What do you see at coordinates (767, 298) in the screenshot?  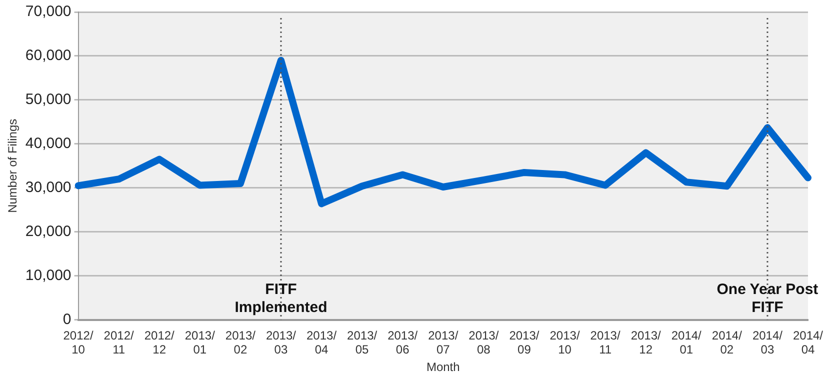 I see `ref-line-label: One Year Post FITF` at bounding box center [767, 298].